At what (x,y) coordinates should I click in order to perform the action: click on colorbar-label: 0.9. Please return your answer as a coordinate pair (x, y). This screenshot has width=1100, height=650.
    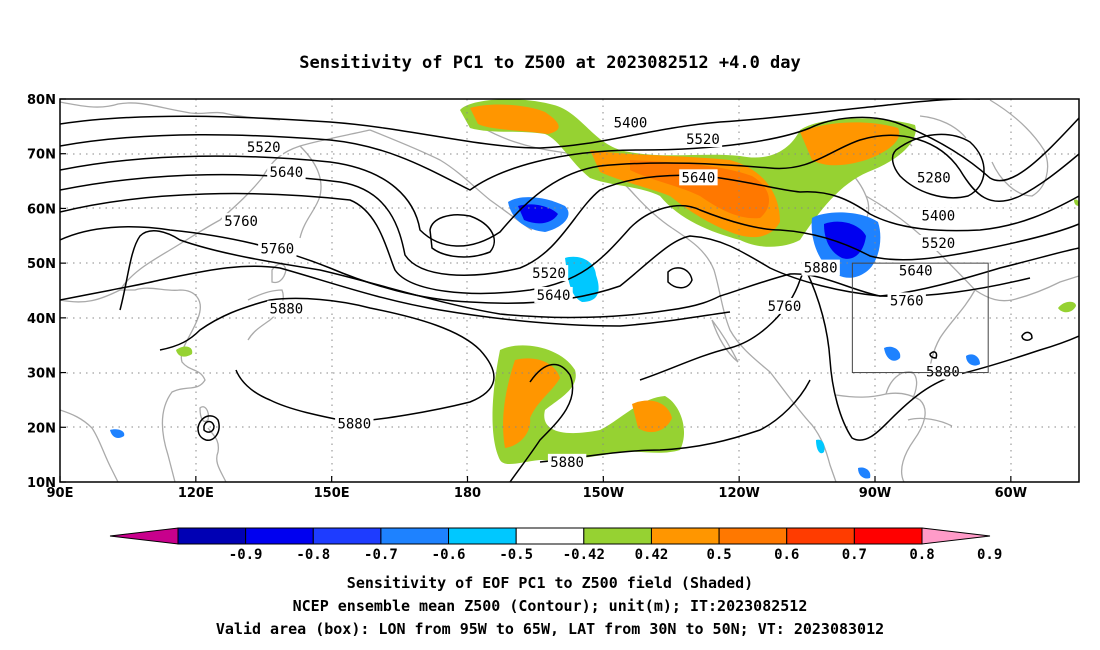
    Looking at the image, I should click on (989, 555).